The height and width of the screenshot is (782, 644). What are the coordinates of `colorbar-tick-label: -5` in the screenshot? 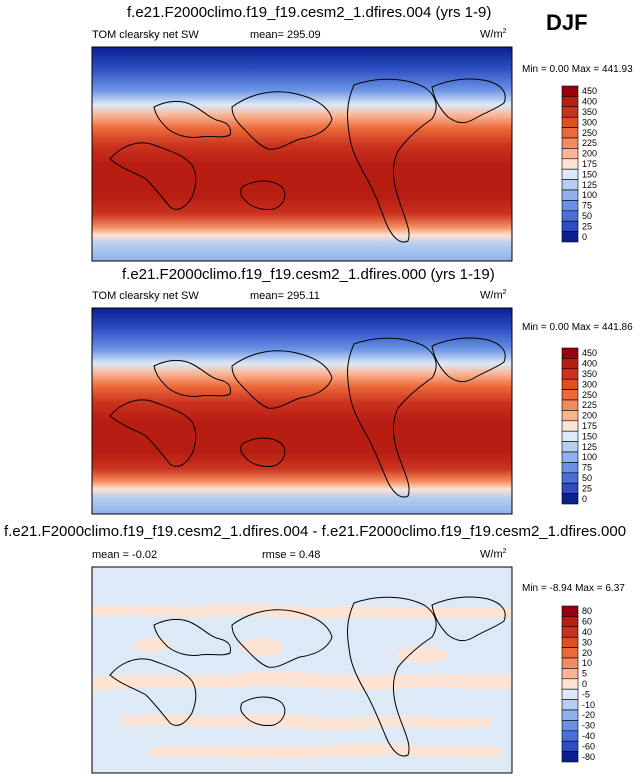 It's located at (586, 694).